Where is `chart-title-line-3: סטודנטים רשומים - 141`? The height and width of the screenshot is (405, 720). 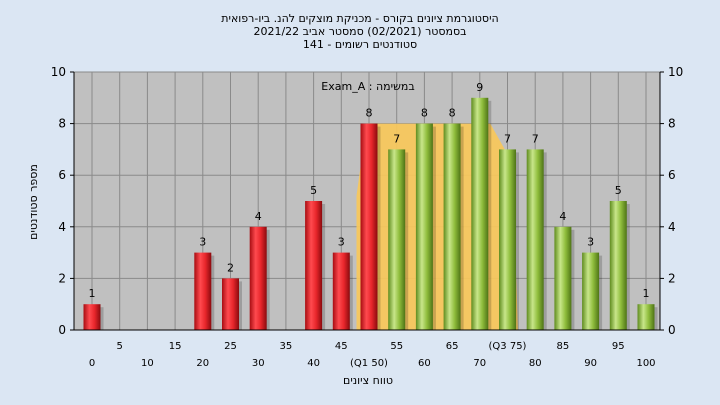 chart-title-line-3: סטודנטים רשומים - 141 is located at coordinates (360, 44).